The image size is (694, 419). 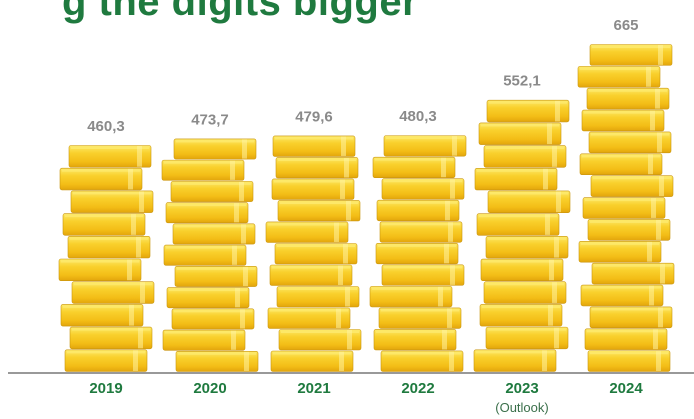 I want to click on value-label: 479,6, so click(x=314, y=116).